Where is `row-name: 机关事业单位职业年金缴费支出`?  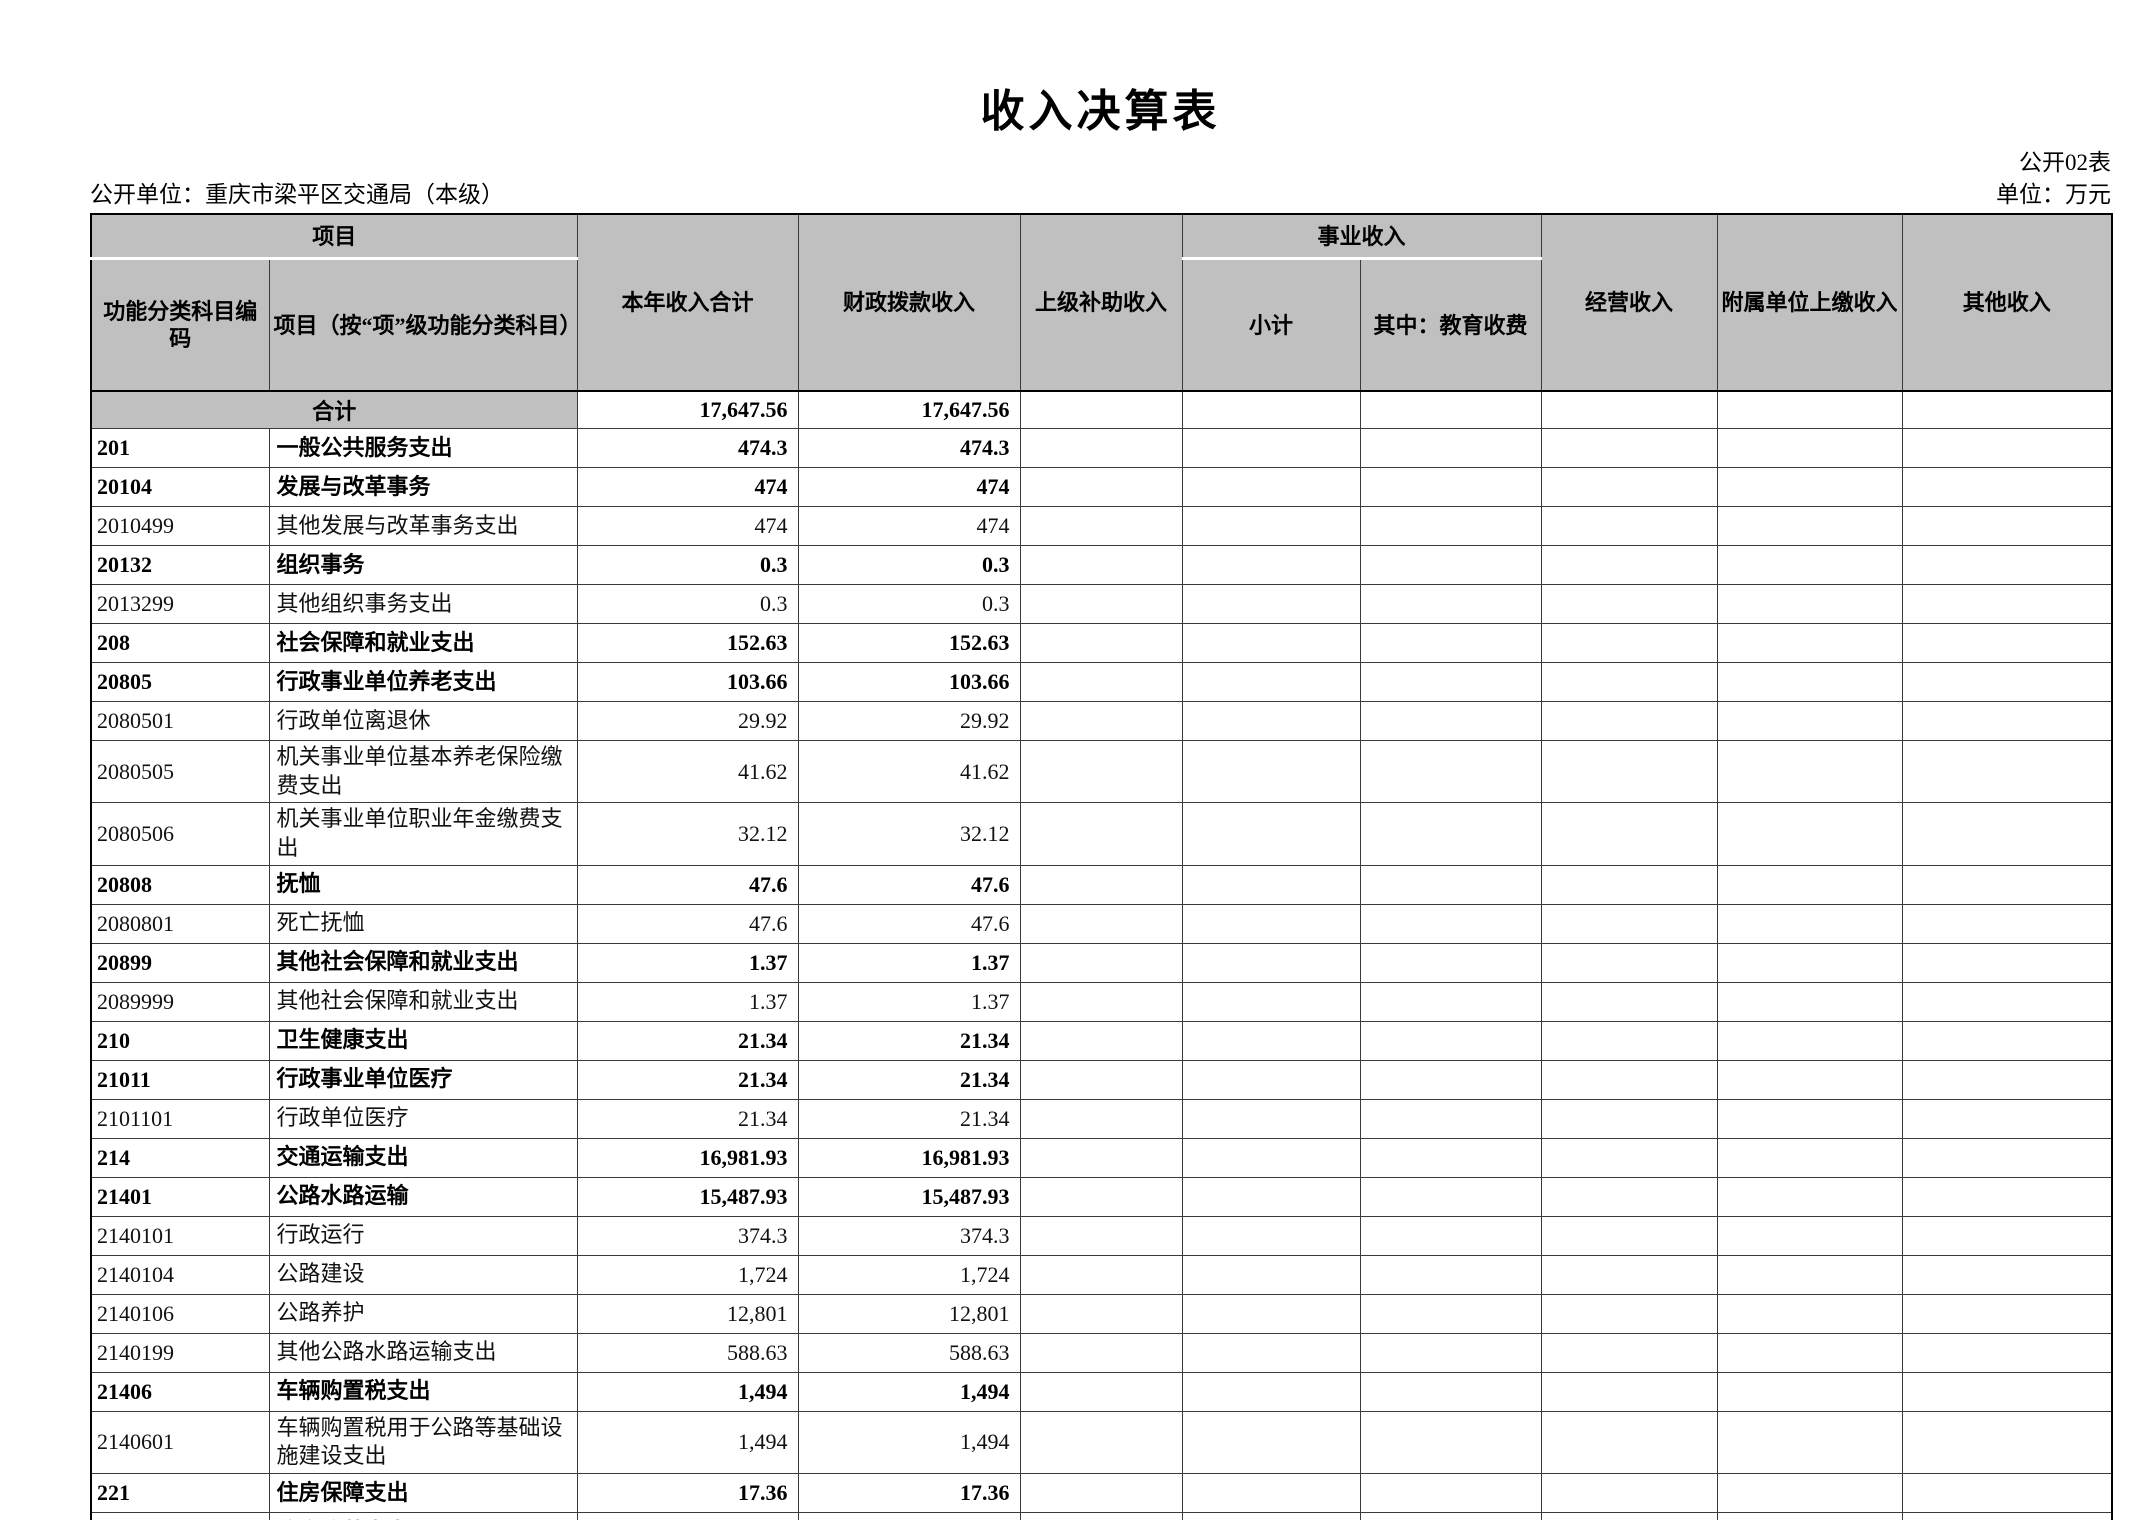
row-name: 机关事业单位职业年金缴费支出 is located at coordinates (423, 834).